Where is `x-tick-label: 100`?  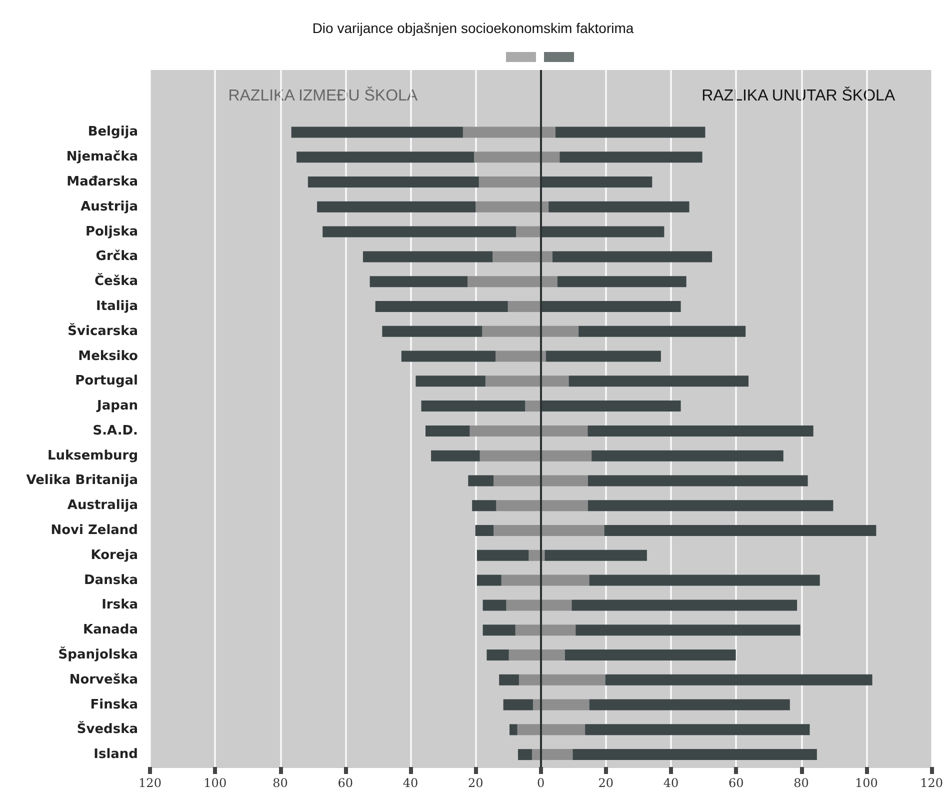 x-tick-label: 100 is located at coordinates (215, 783).